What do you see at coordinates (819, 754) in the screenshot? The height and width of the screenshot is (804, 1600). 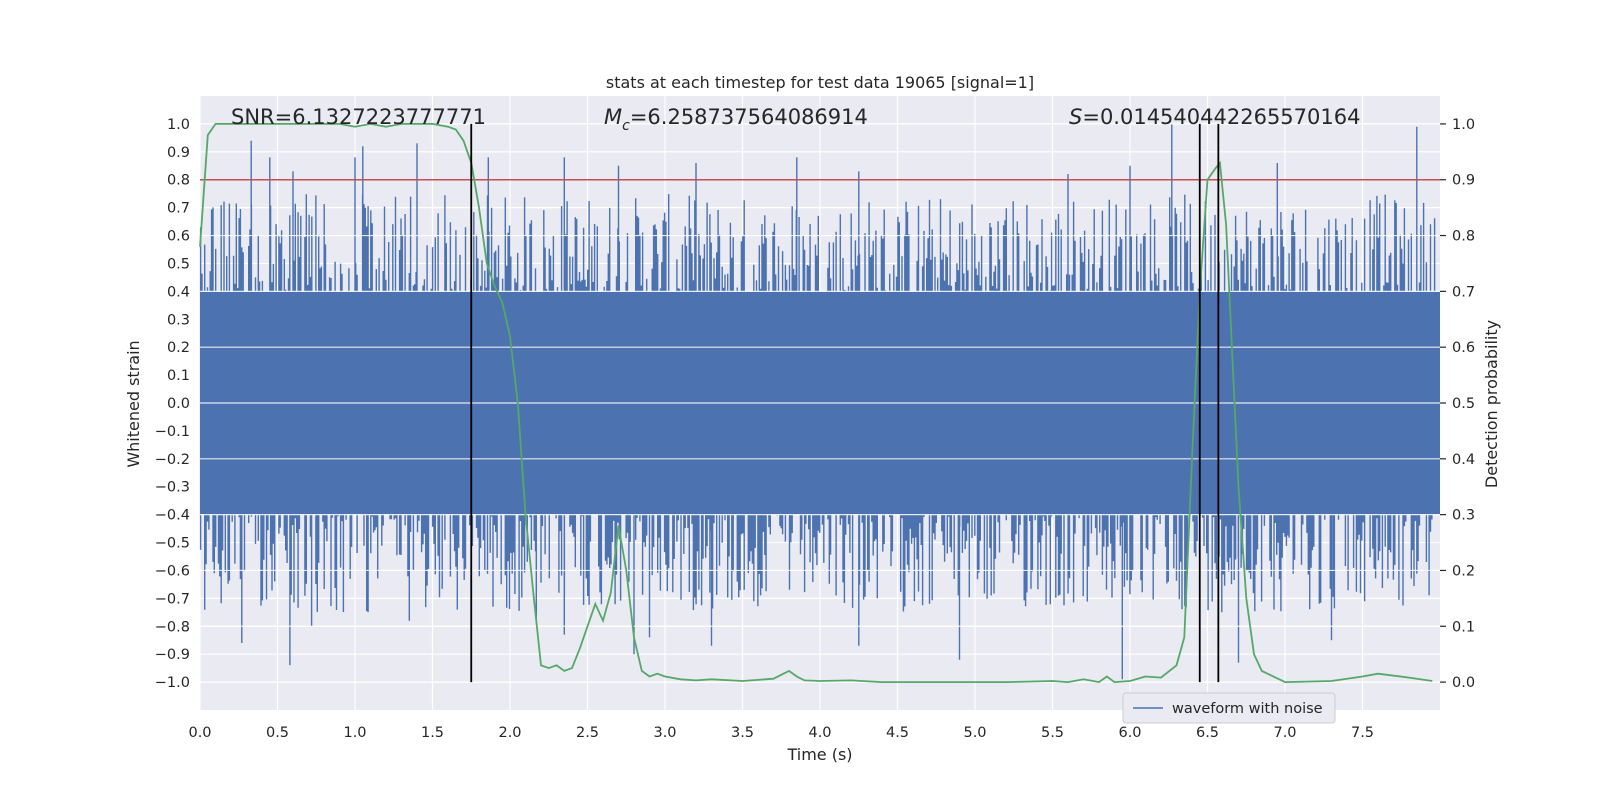 I see `x-axis-label: Time (s)` at bounding box center [819, 754].